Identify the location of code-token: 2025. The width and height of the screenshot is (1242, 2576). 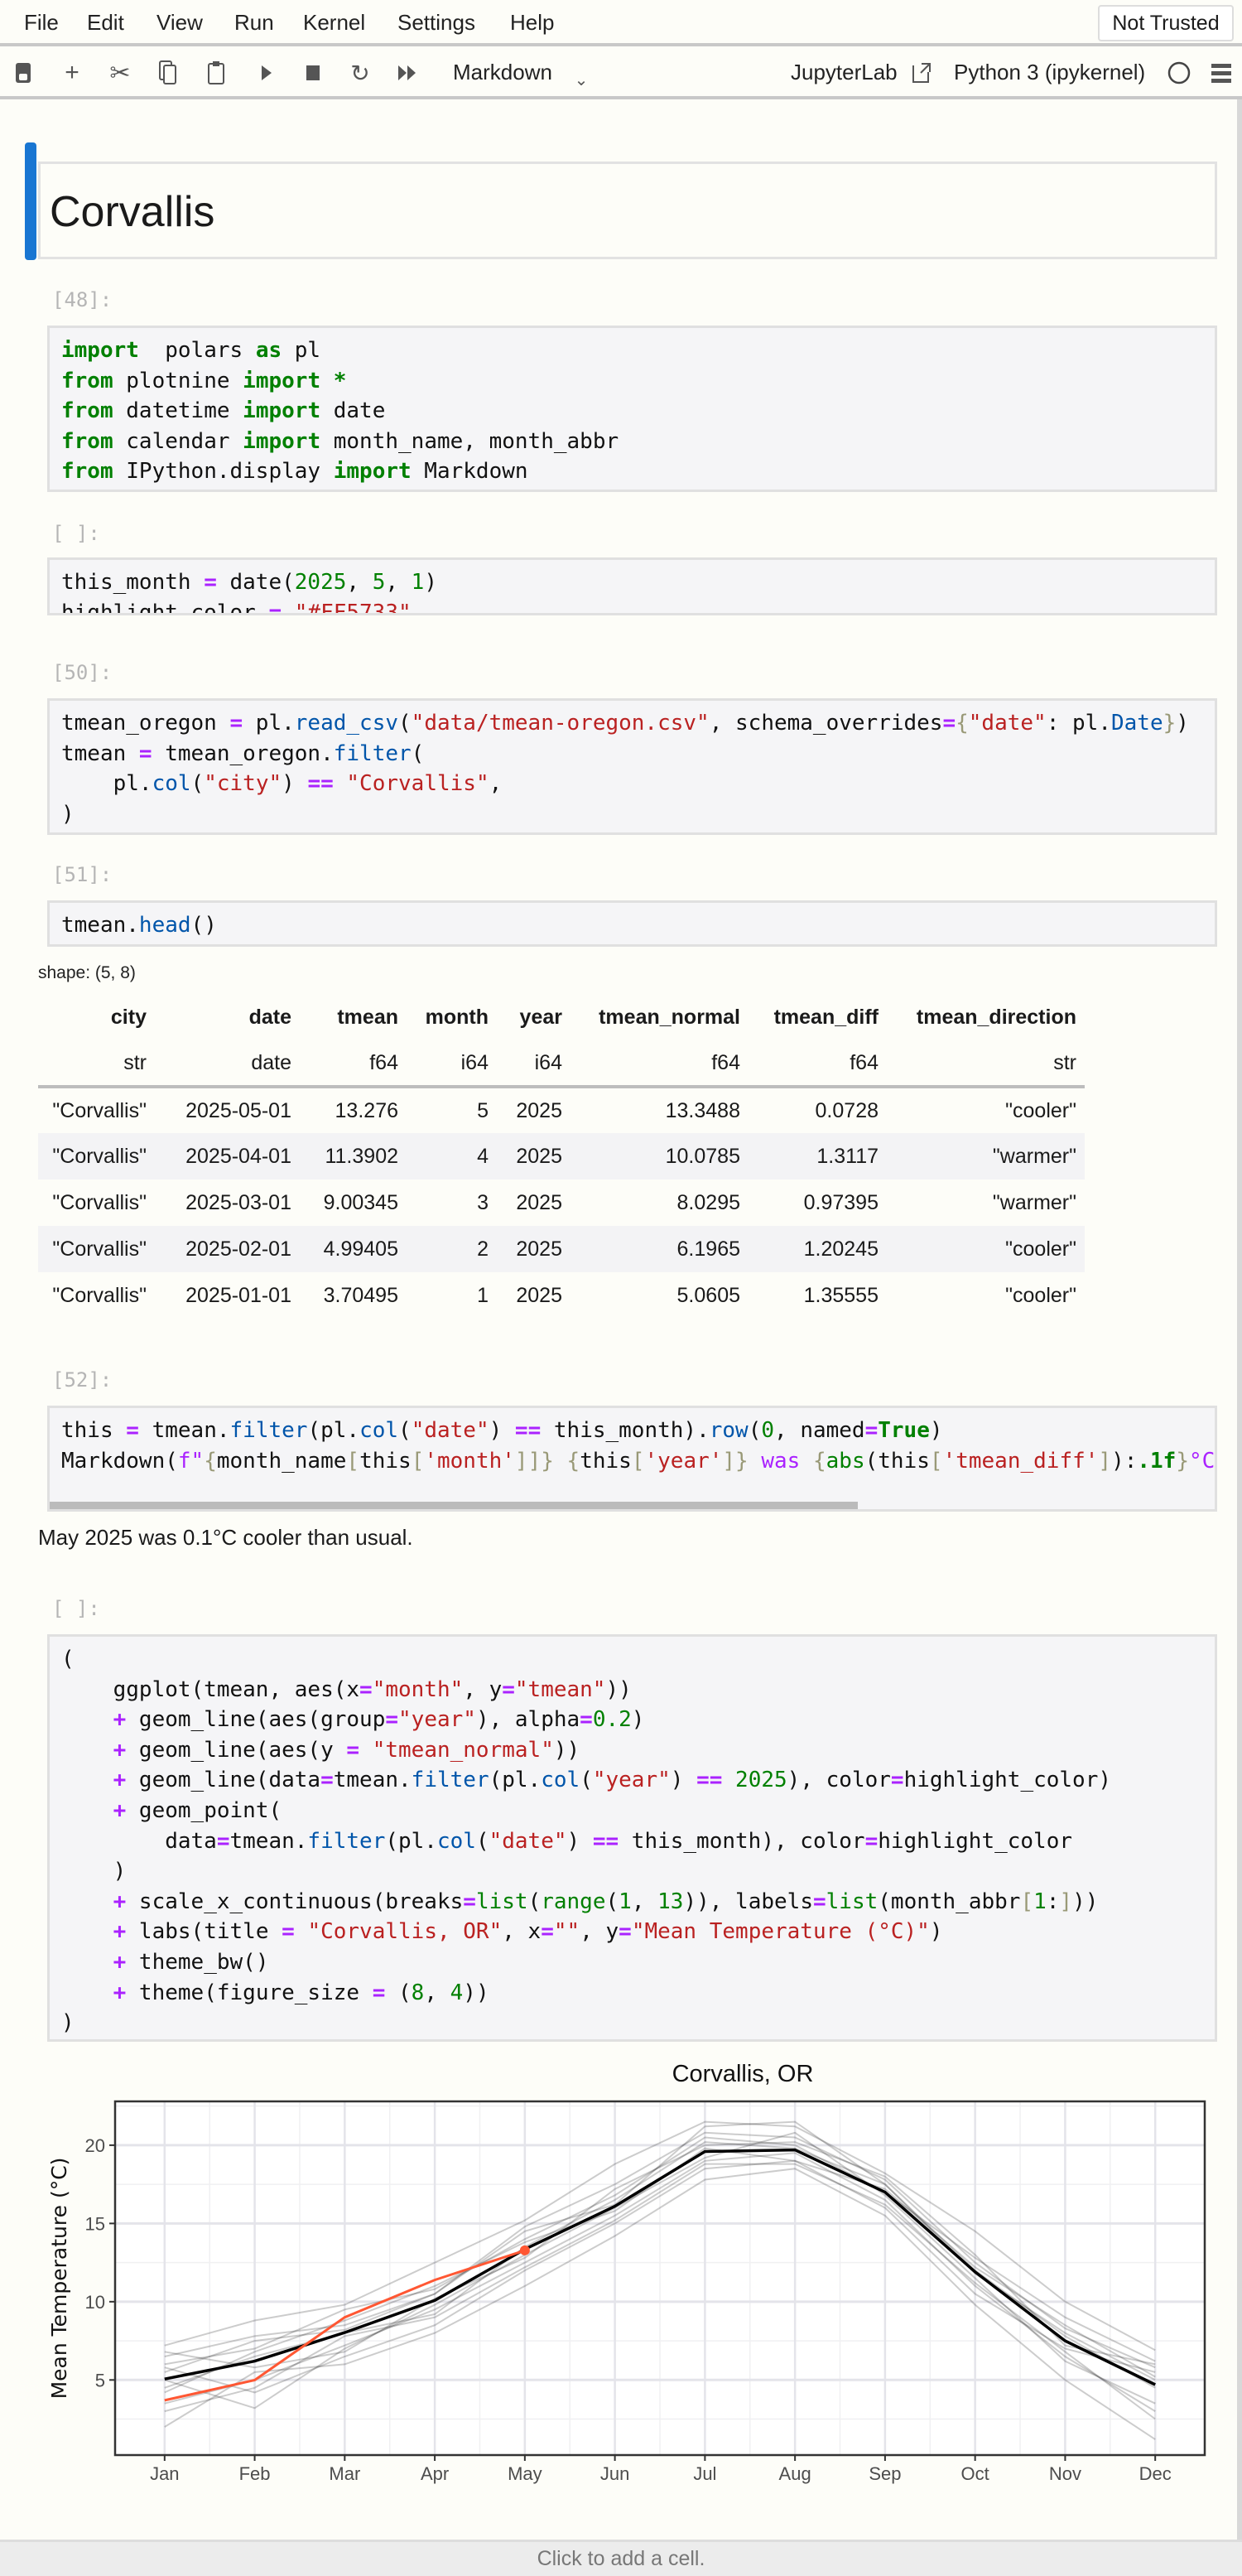
(320, 582).